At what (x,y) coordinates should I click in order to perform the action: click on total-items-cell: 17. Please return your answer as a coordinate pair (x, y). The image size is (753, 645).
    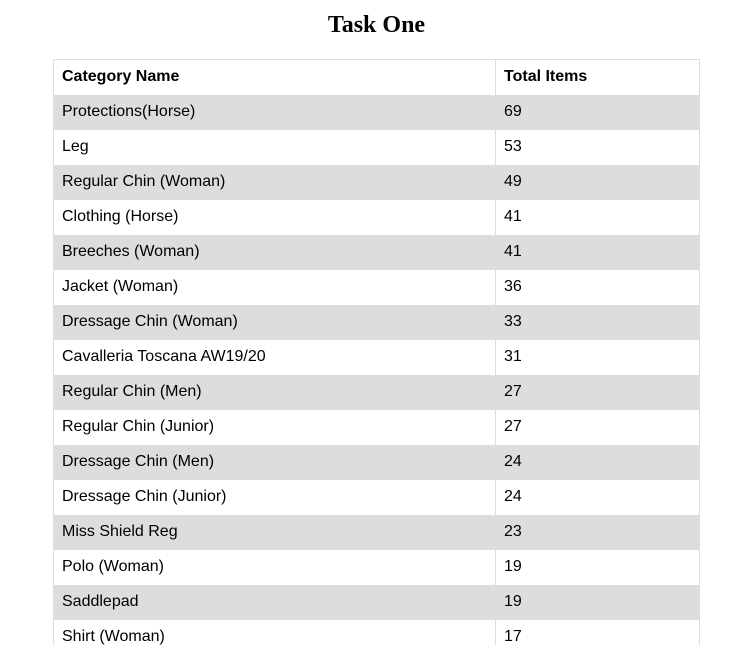
    Looking at the image, I should click on (597, 632).